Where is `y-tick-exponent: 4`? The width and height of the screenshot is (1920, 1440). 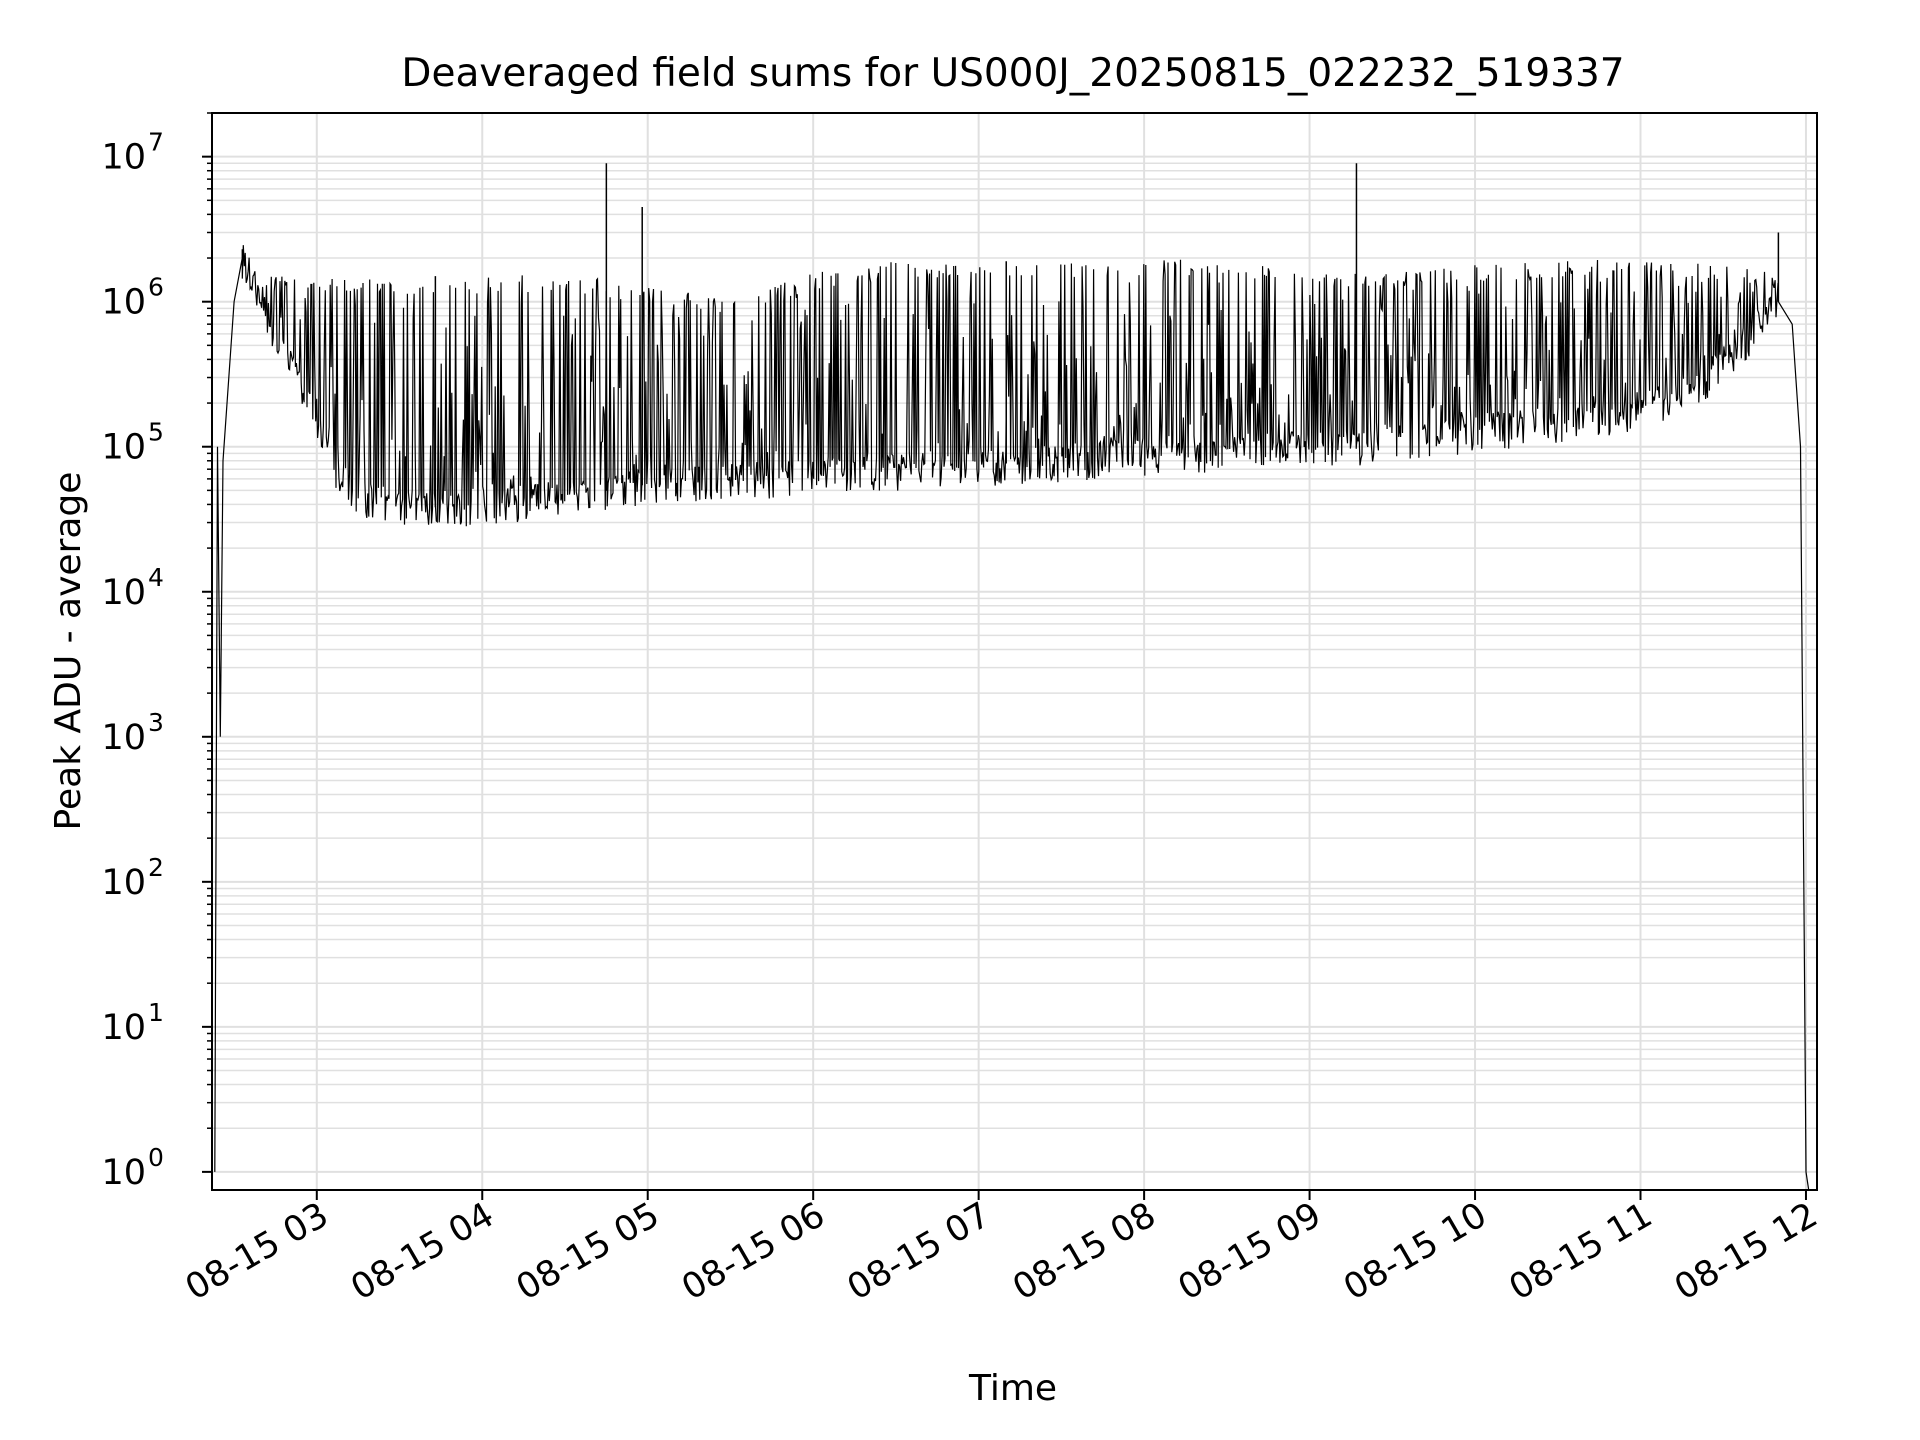 y-tick-exponent: 4 is located at coordinates (156, 577).